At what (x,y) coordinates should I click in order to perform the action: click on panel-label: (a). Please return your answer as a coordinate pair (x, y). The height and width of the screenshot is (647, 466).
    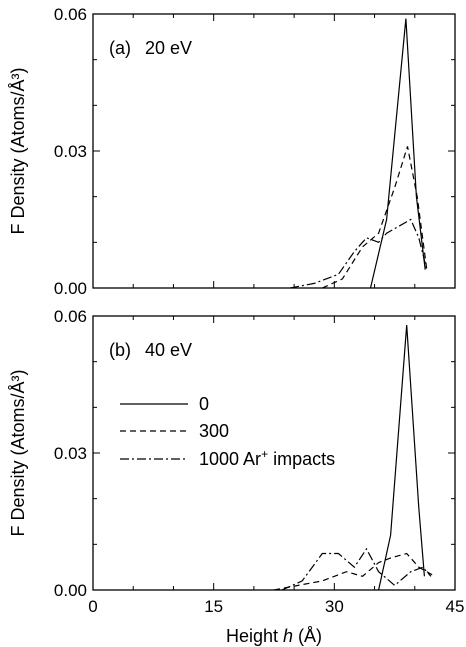
    Looking at the image, I should click on (120, 48).